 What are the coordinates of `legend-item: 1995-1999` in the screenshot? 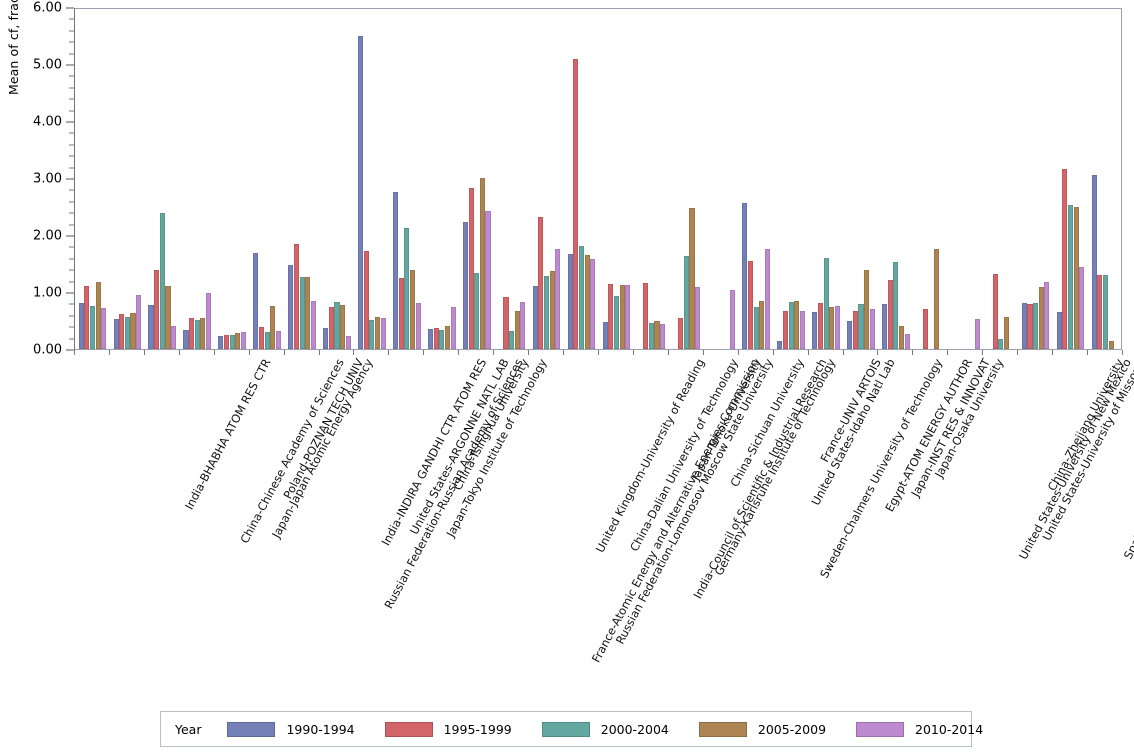 It's located at (448, 729).